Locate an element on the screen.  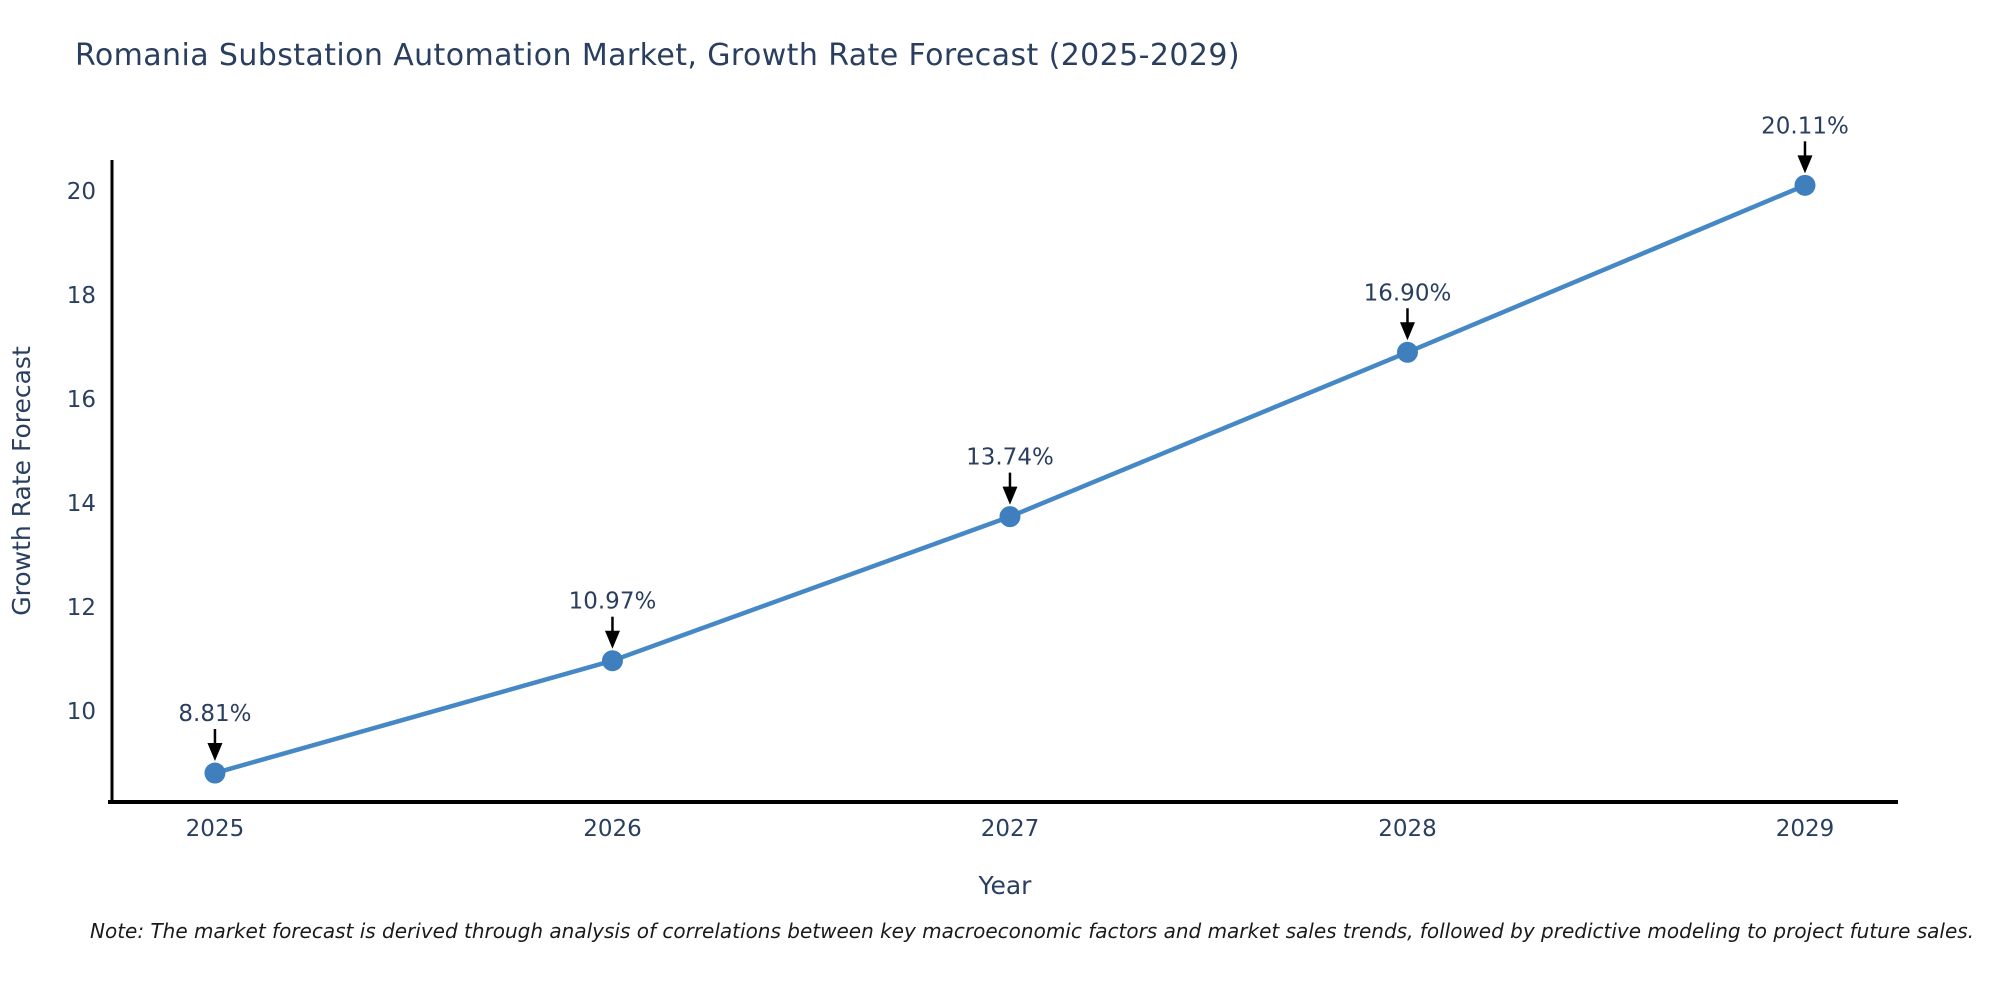
y-tick-label: 16 is located at coordinates (81, 400).